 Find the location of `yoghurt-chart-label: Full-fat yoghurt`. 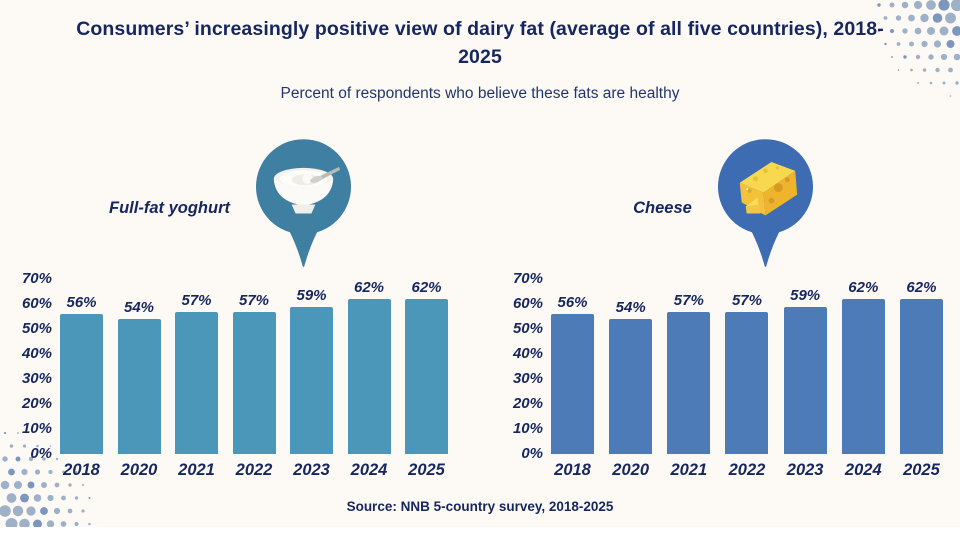

yoghurt-chart-label: Full-fat yoghurt is located at coordinates (169, 207).